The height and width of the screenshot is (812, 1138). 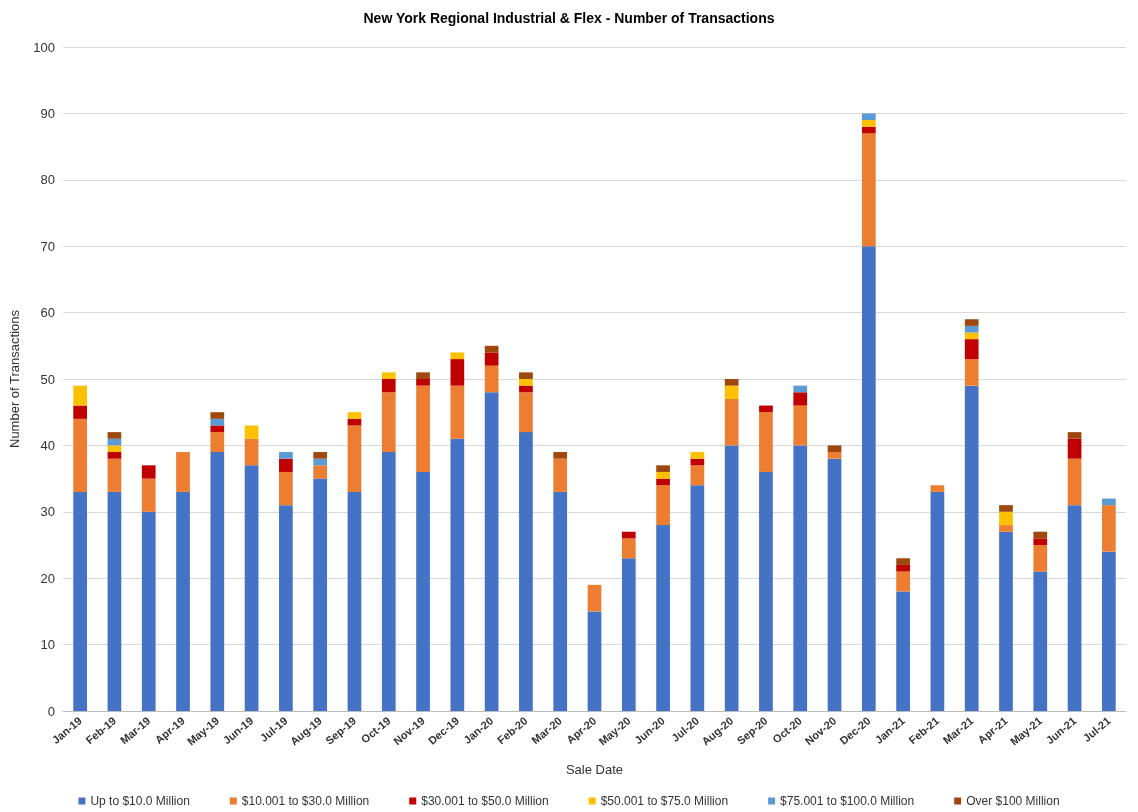 What do you see at coordinates (47, 445) in the screenshot?
I see `y-tick-label: 40` at bounding box center [47, 445].